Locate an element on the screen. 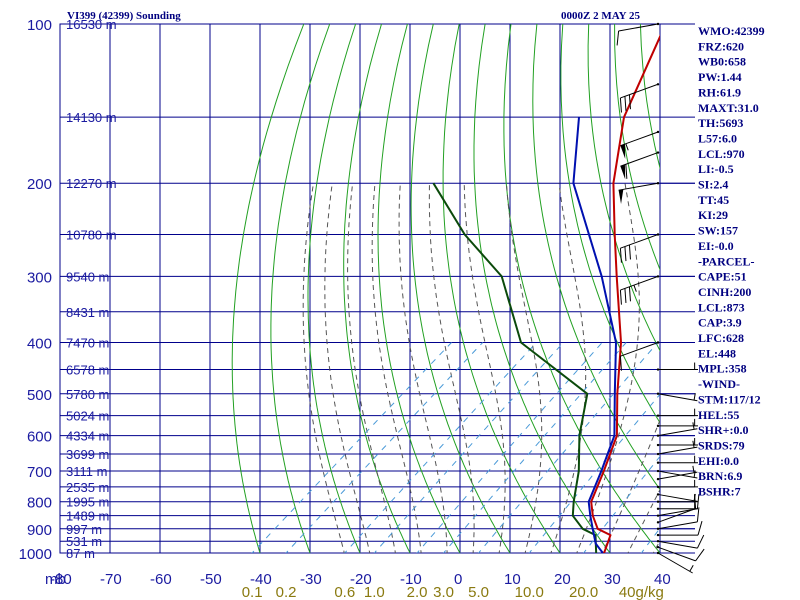 This screenshot has width=800, height=600. temperature-trace is located at coordinates (625, 293).